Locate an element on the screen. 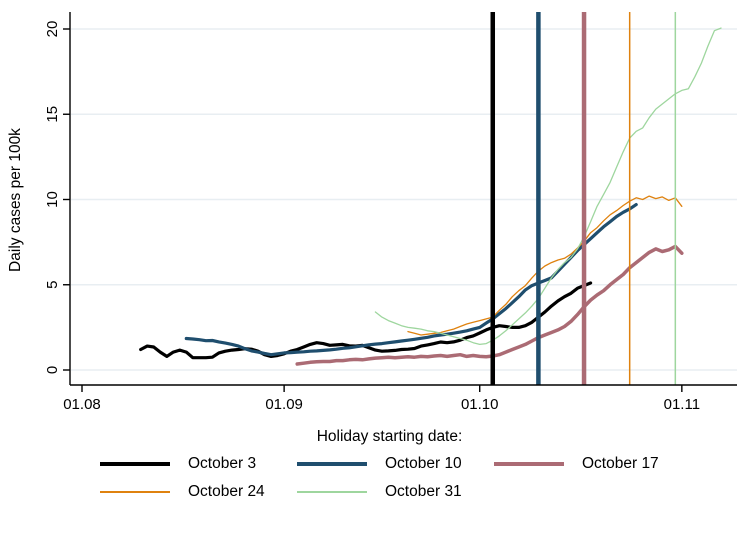 Image resolution: width=745 pixels, height=534 pixels. legend-label-october-10: October 10 is located at coordinates (423, 463).